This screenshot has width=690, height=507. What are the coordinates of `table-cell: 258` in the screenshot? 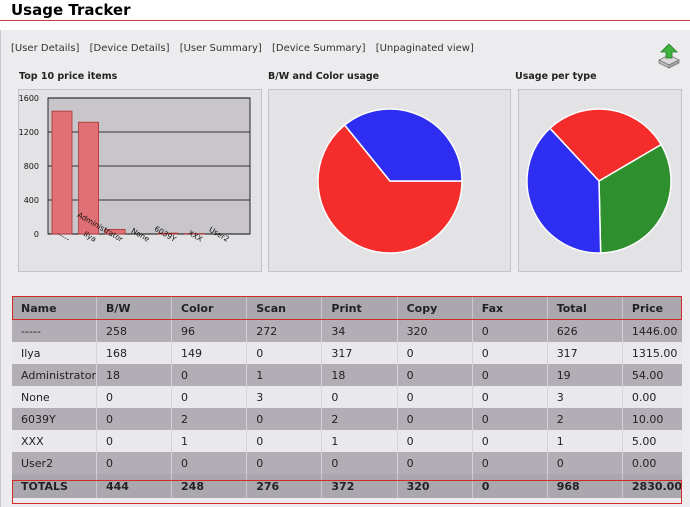 It's located at (133, 331).